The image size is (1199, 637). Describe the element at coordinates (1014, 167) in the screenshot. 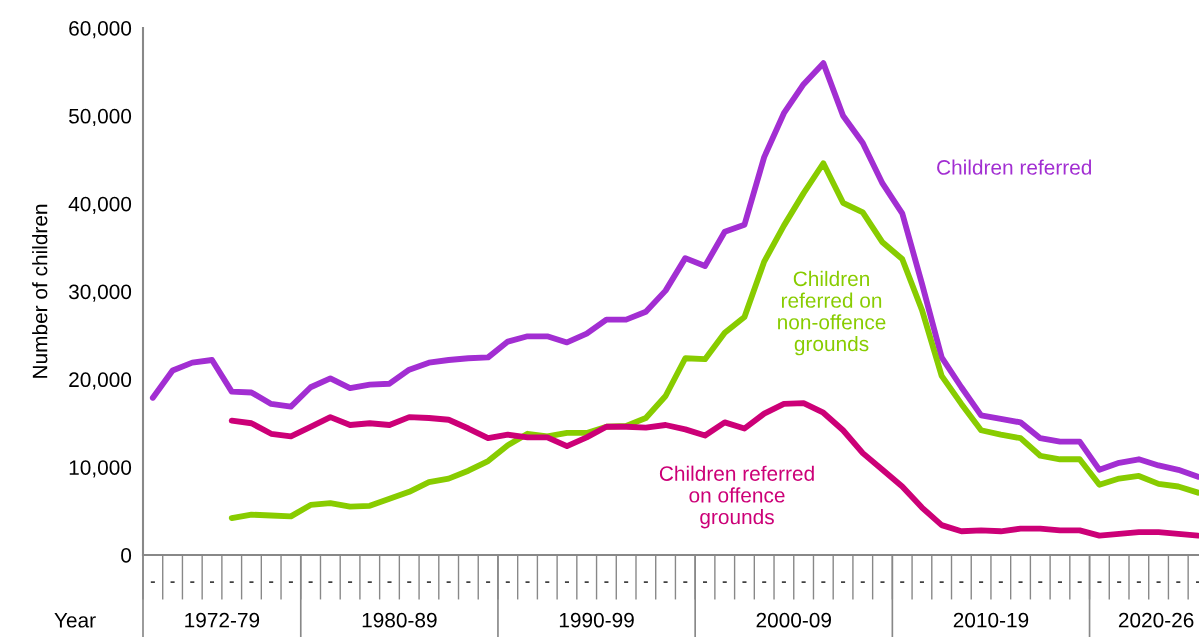

I see `text: Children referred` at that location.